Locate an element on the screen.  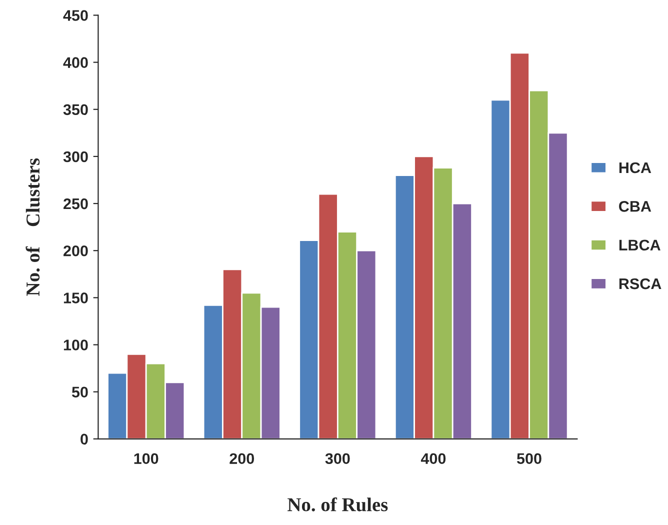
x-axis-title: No. of Rules is located at coordinates (338, 504).